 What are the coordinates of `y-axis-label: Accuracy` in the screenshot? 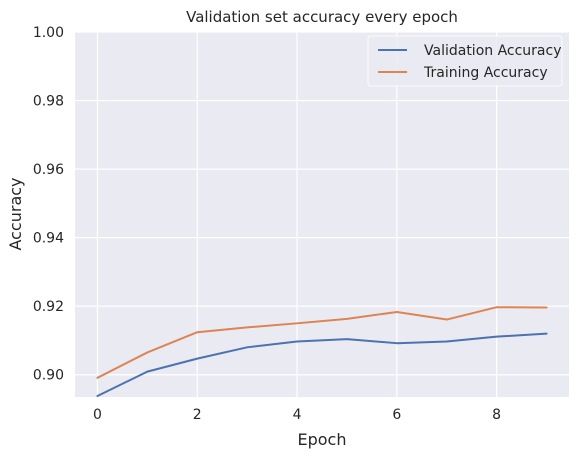 It's located at (15, 213).